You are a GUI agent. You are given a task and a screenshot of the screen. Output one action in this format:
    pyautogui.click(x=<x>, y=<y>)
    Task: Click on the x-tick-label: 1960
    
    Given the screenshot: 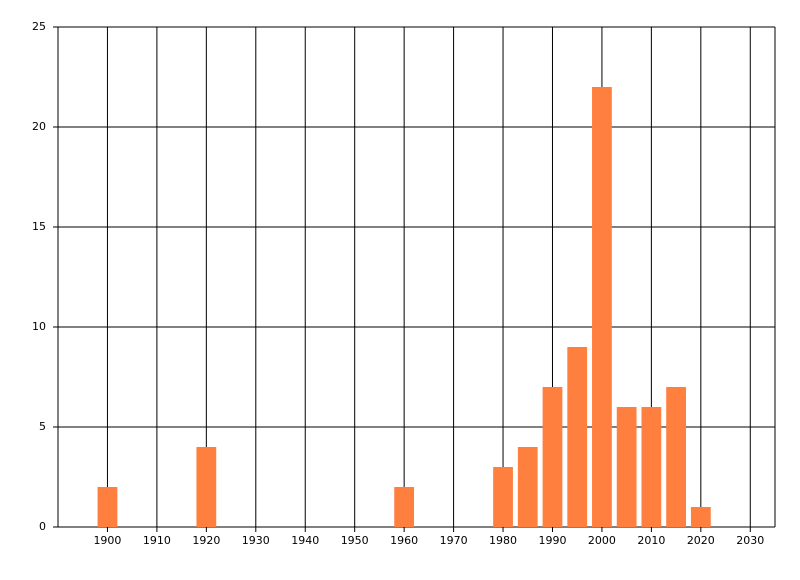 What is the action you would take?
    pyautogui.click(x=404, y=540)
    